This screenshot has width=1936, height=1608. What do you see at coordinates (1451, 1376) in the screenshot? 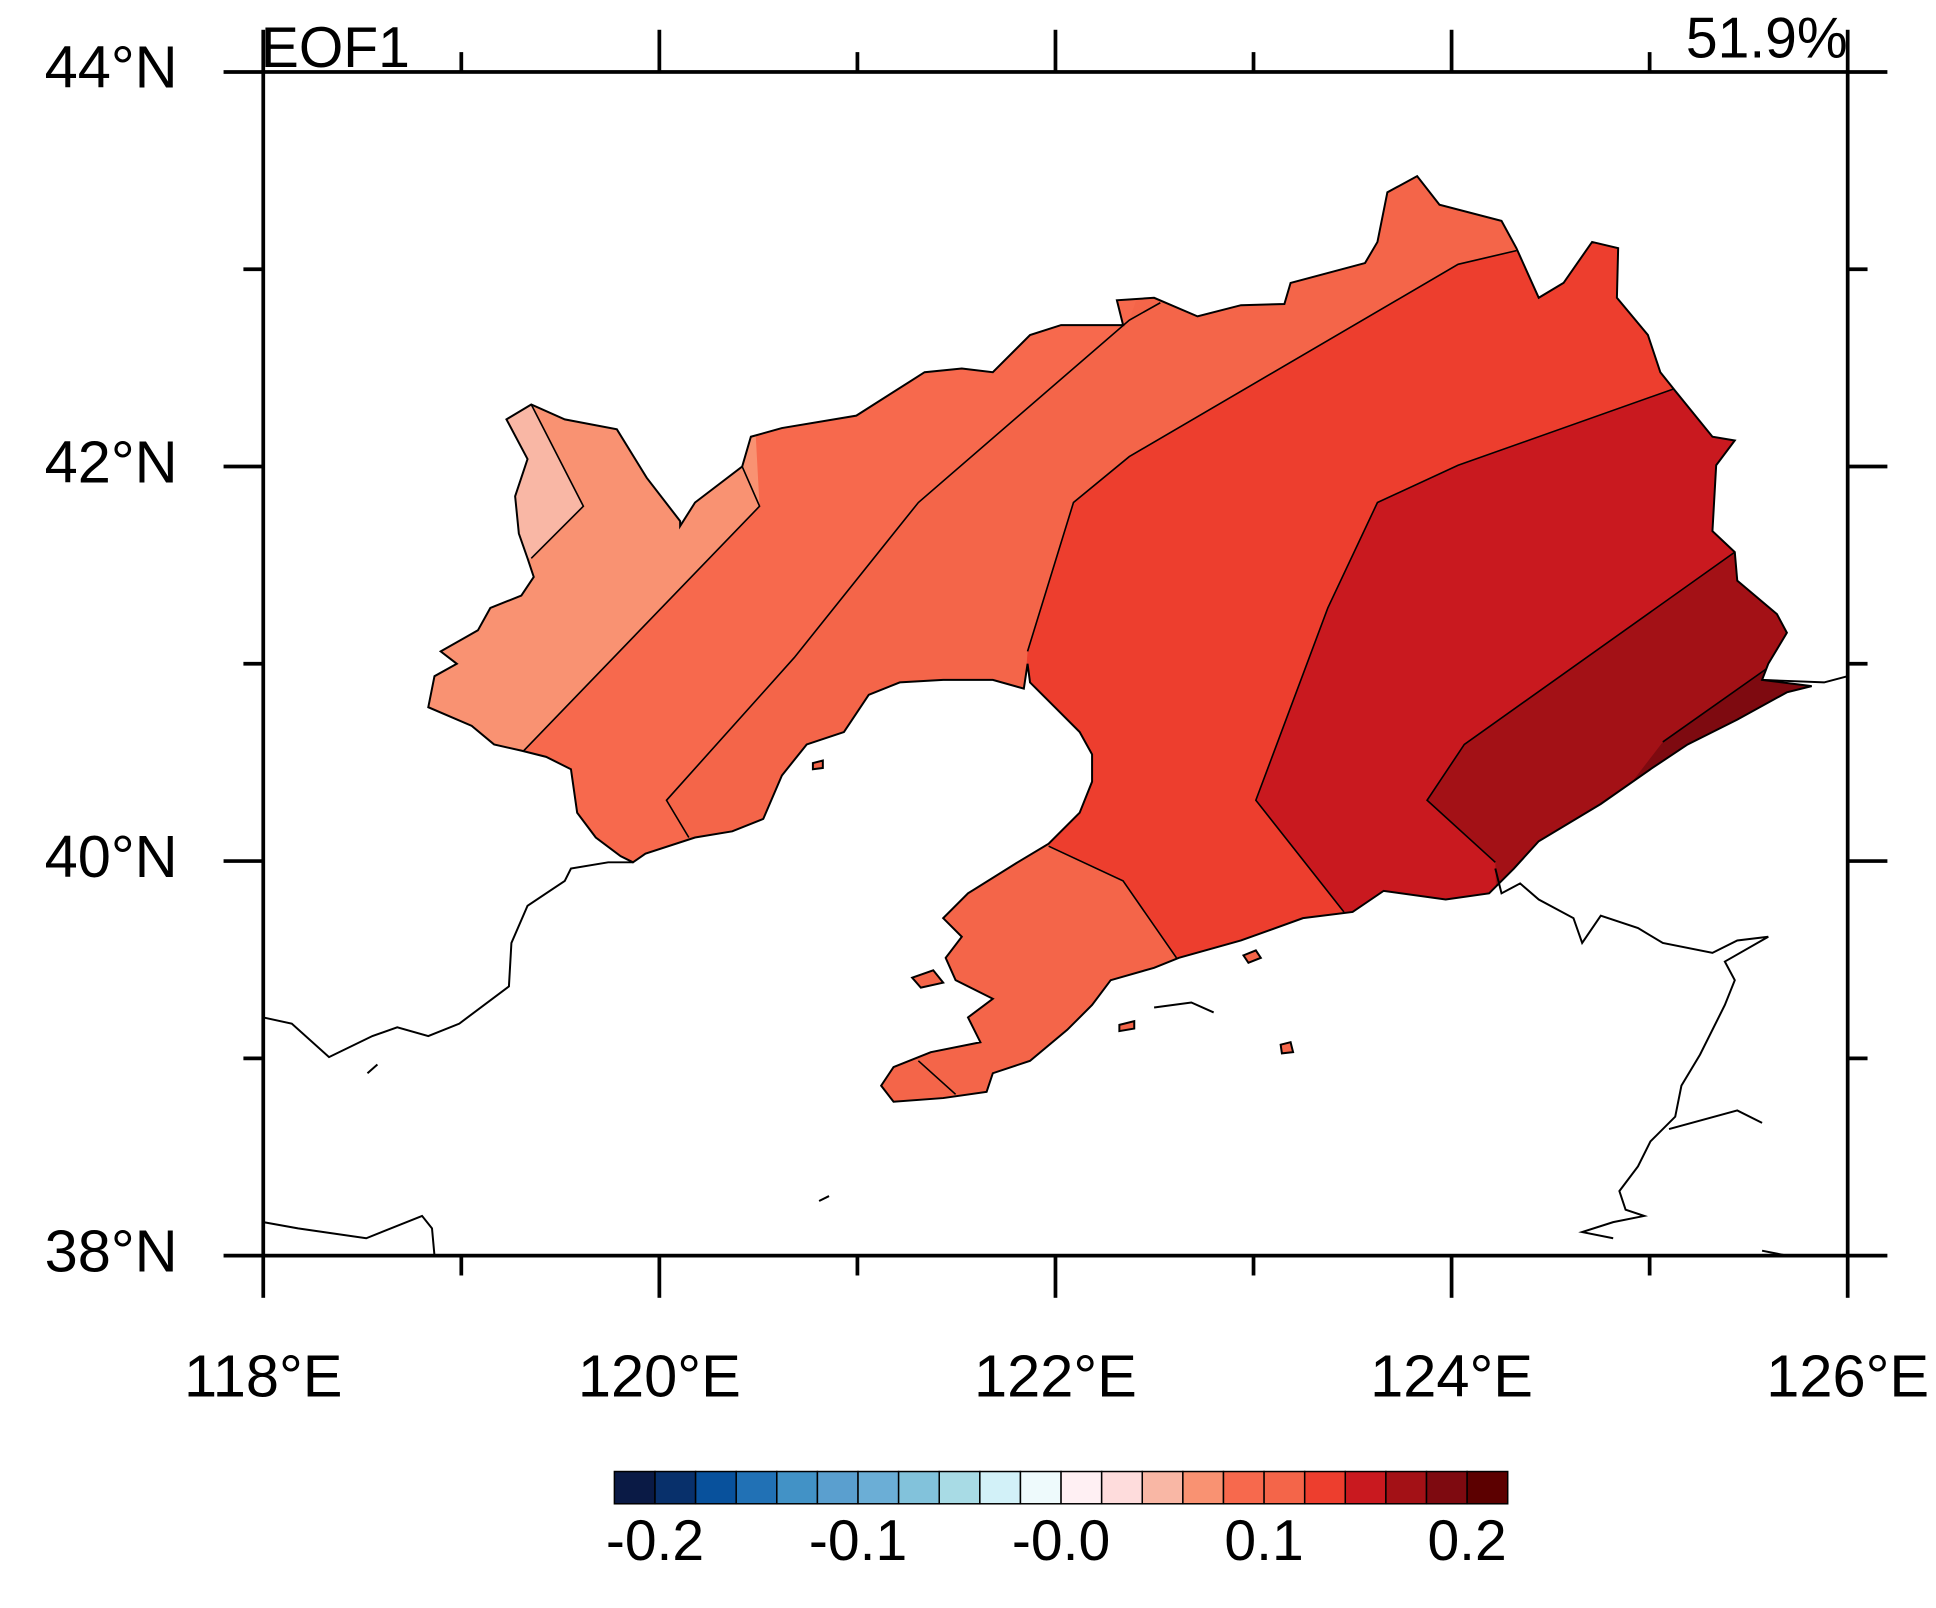
I see `x-tick-label: 124°E` at bounding box center [1451, 1376].